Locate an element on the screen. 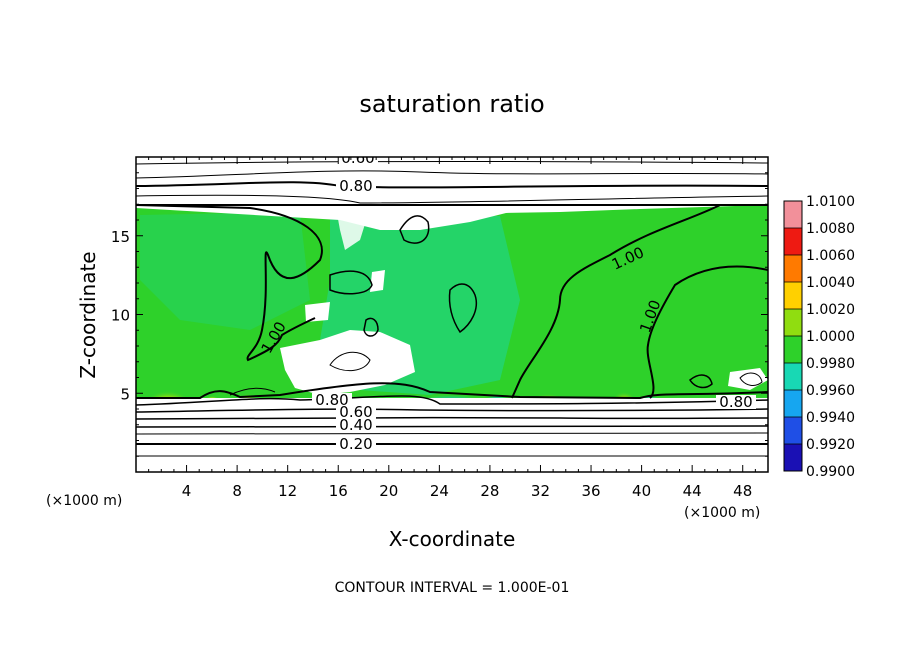 The image size is (904, 659). contour-label-1: 0.80 is located at coordinates (355, 186).